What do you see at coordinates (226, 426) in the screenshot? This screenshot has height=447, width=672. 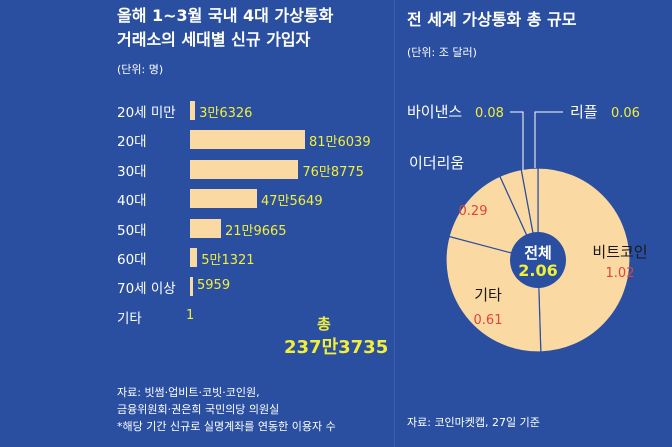 I see `age-chart-footnote: *해당 기간 신규로 실명계좌를 연동한 이용자 수` at bounding box center [226, 426].